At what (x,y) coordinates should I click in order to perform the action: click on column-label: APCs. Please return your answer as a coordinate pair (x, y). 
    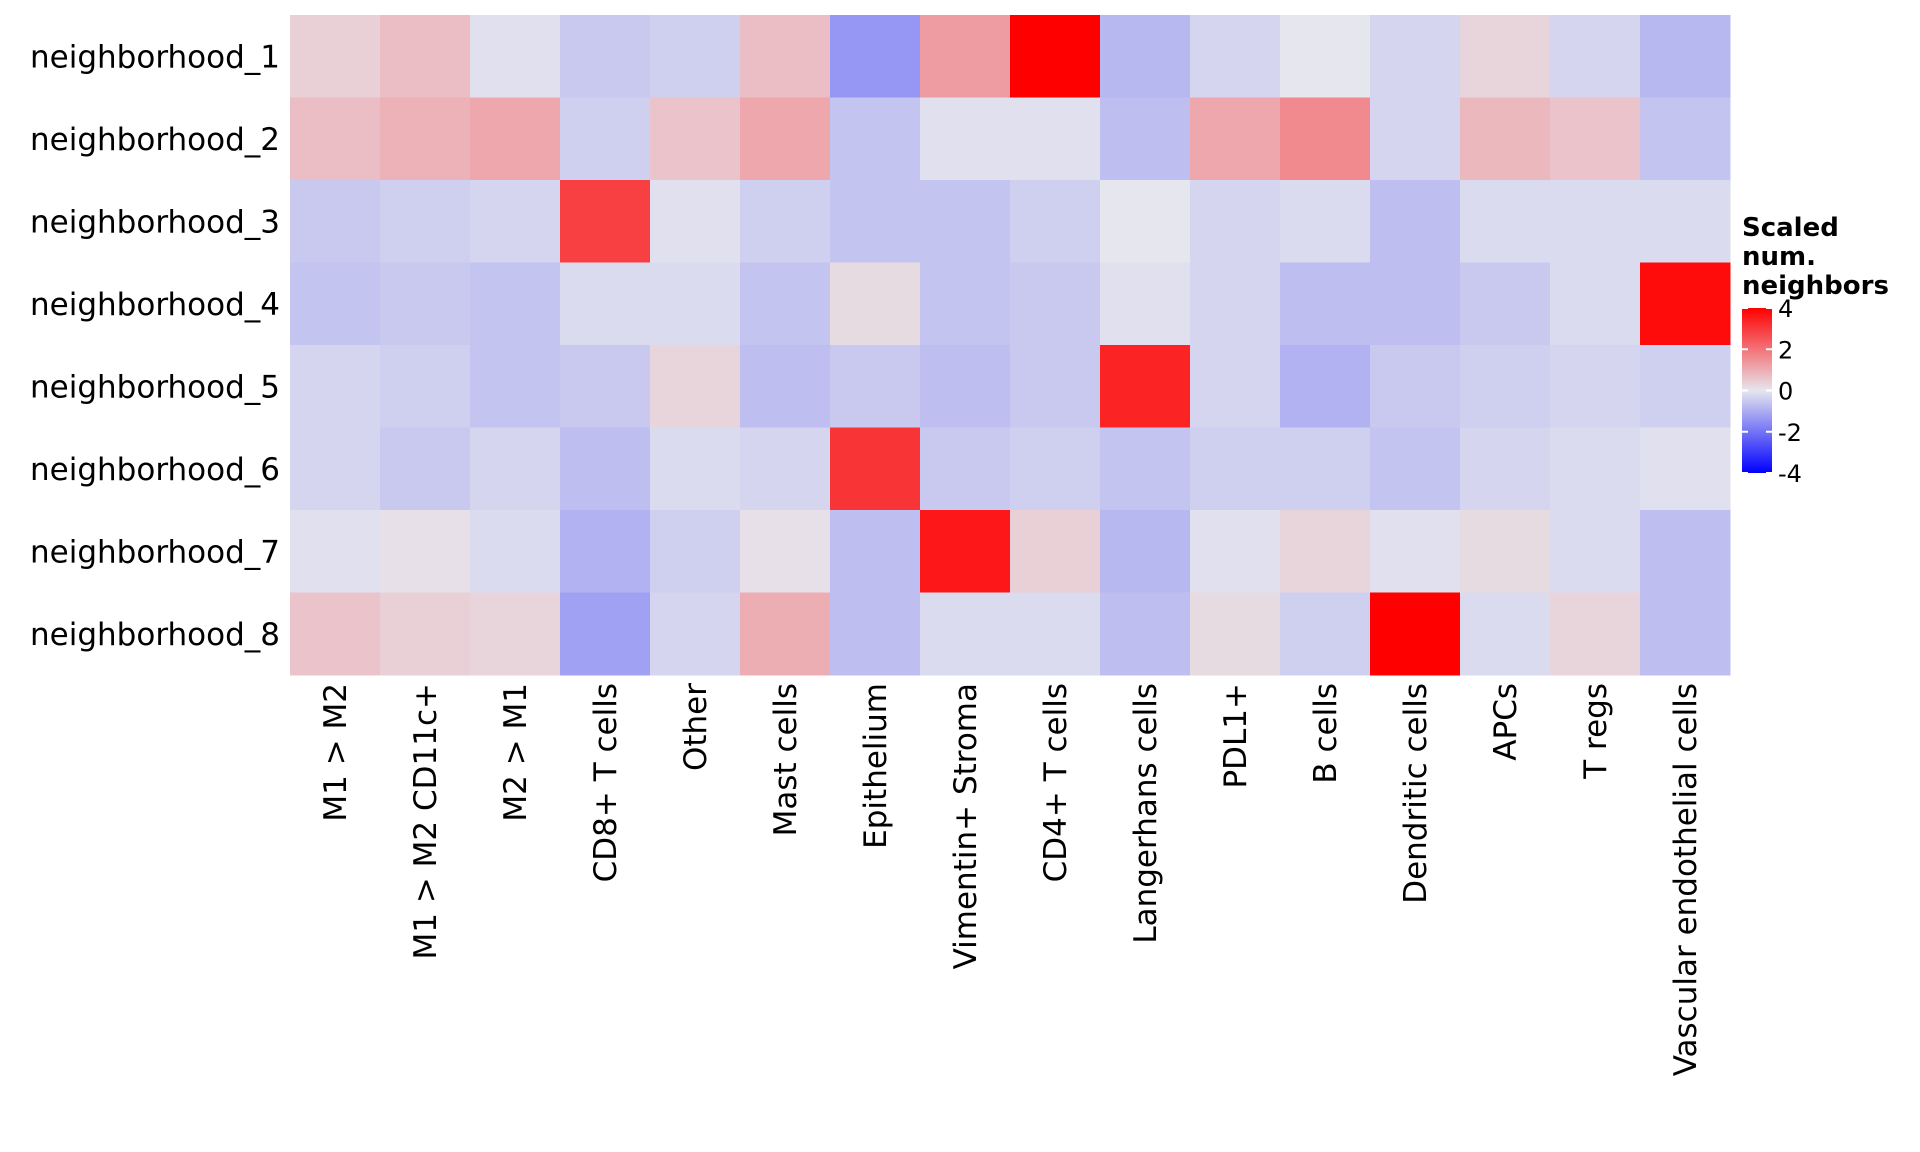
    Looking at the image, I should click on (1506, 722).